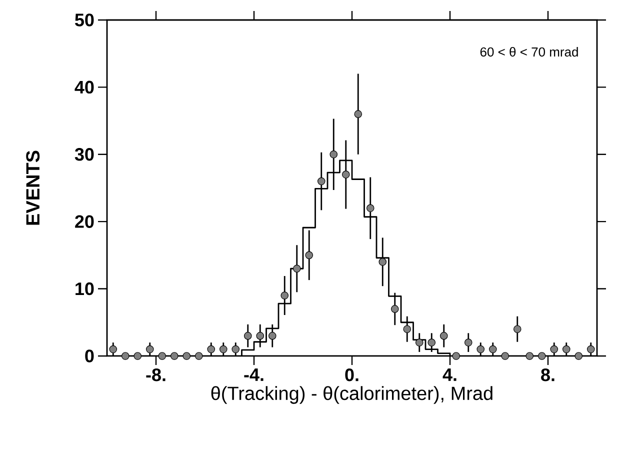  Describe the element at coordinates (84, 221) in the screenshot. I see `y-tick-label: 20` at that location.